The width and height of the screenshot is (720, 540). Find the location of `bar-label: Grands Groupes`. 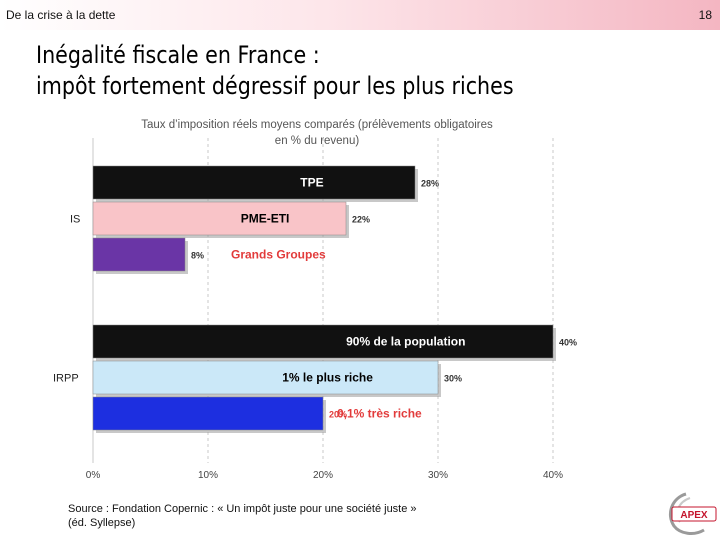

bar-label: Grands Groupes is located at coordinates (278, 255).